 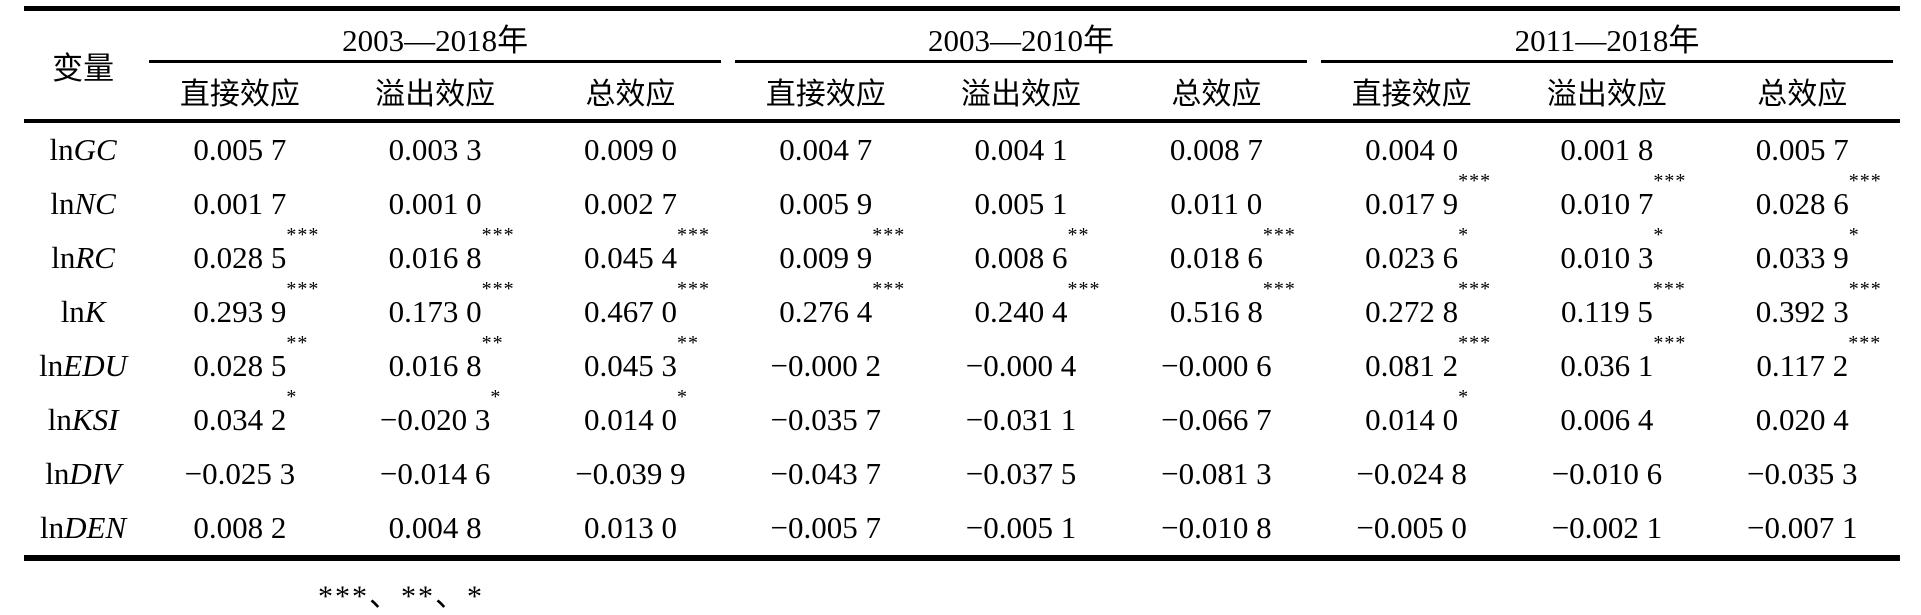 What do you see at coordinates (1232, 249) in the screenshot?
I see `effect-value-cell: 0.018 6 ***` at bounding box center [1232, 249].